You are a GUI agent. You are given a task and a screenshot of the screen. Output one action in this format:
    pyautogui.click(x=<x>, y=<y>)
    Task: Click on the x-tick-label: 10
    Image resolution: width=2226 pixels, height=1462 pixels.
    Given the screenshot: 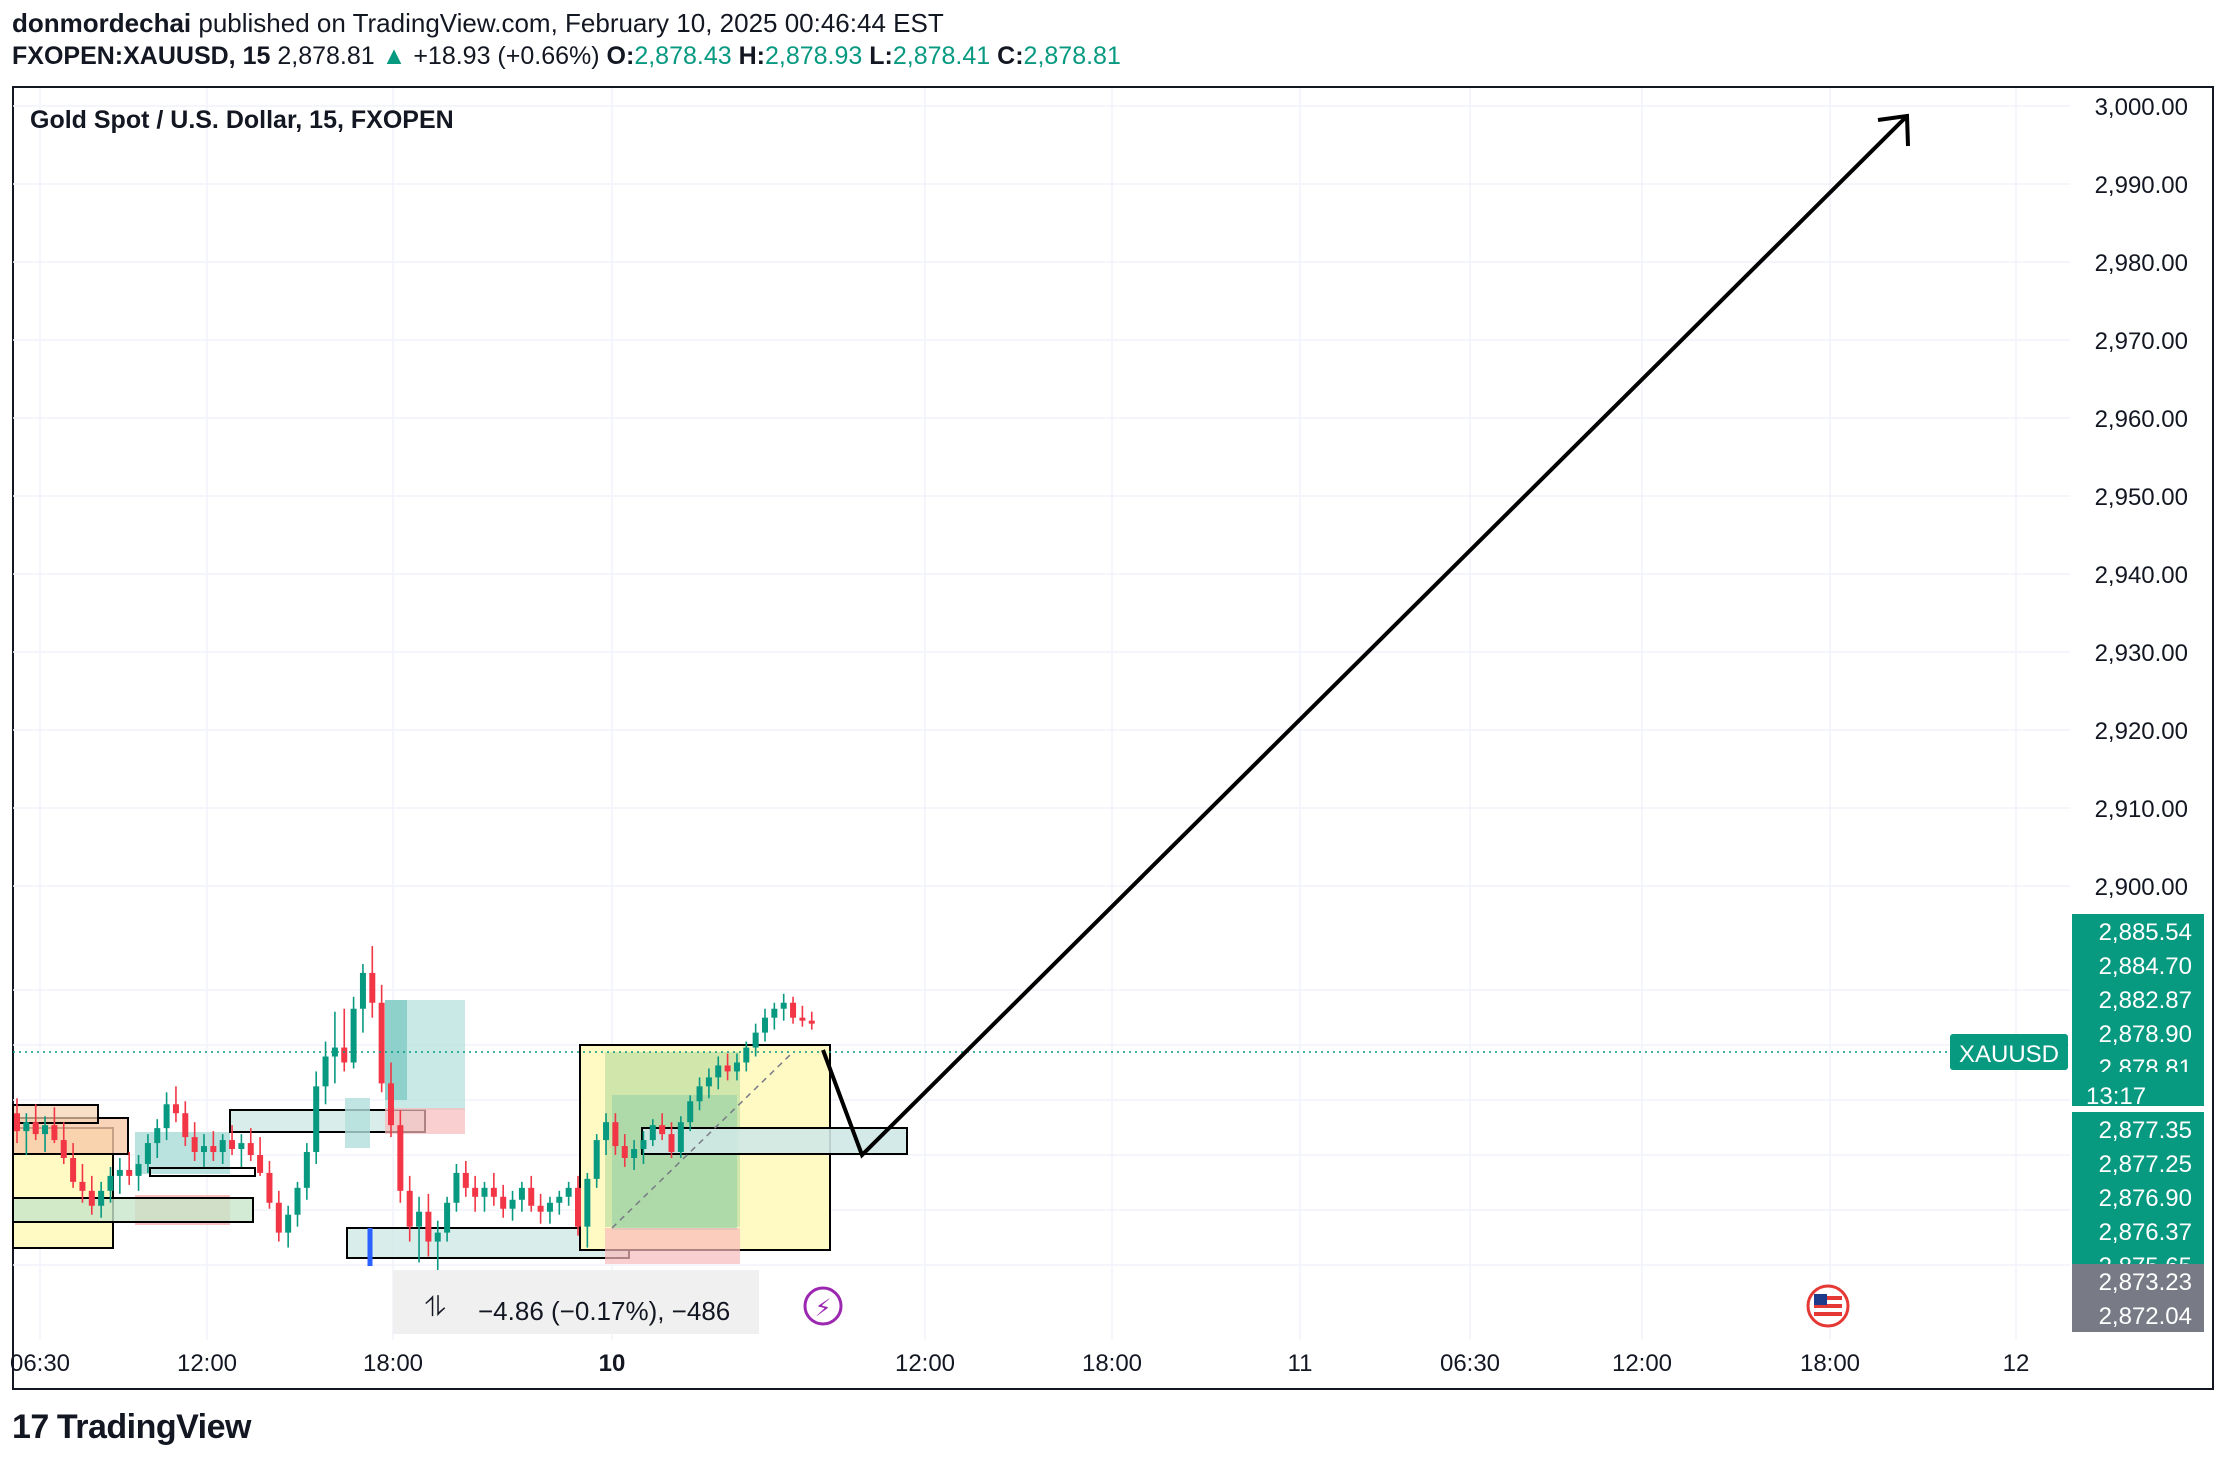 What is the action you would take?
    pyautogui.click(x=612, y=1363)
    